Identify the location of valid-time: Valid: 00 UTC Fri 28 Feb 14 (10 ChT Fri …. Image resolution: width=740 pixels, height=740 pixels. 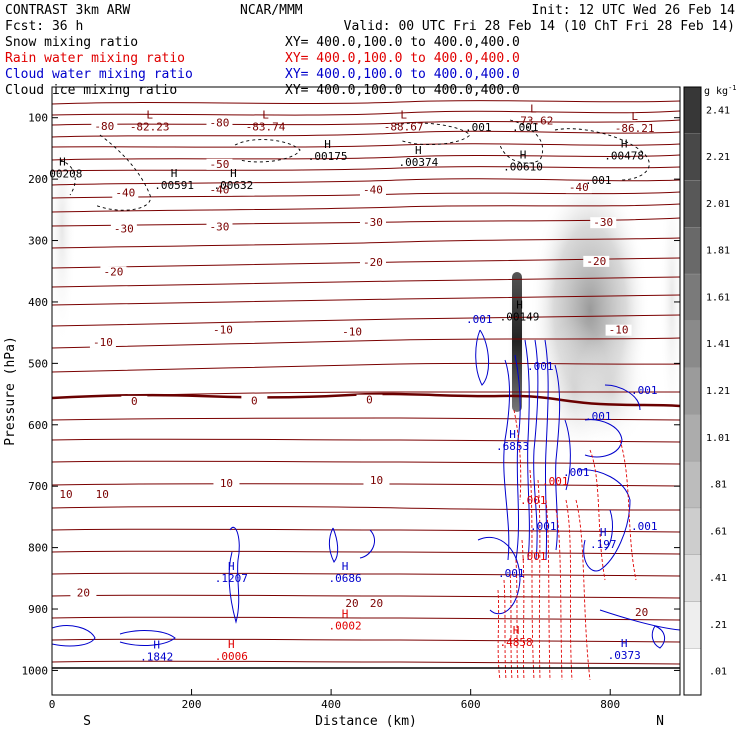
(539, 26).